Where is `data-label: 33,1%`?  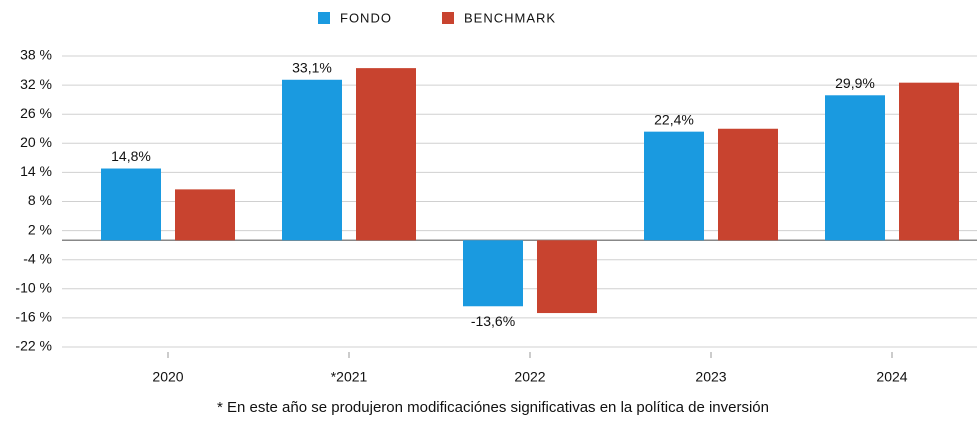
data-label: 33,1% is located at coordinates (312, 67).